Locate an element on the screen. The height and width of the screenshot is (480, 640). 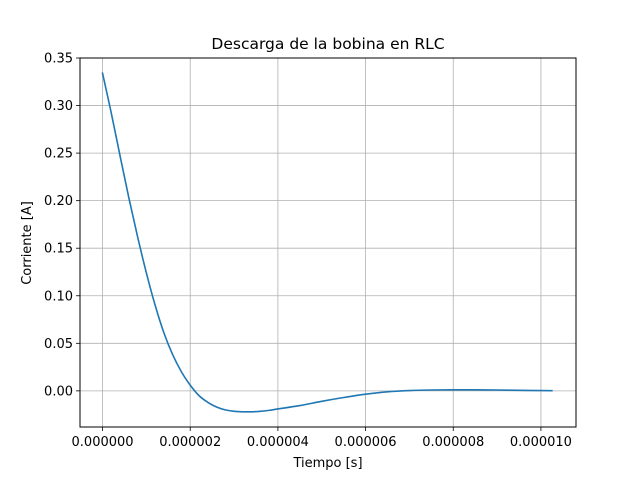
x-tick-label: 0.000002 is located at coordinates (190, 442).